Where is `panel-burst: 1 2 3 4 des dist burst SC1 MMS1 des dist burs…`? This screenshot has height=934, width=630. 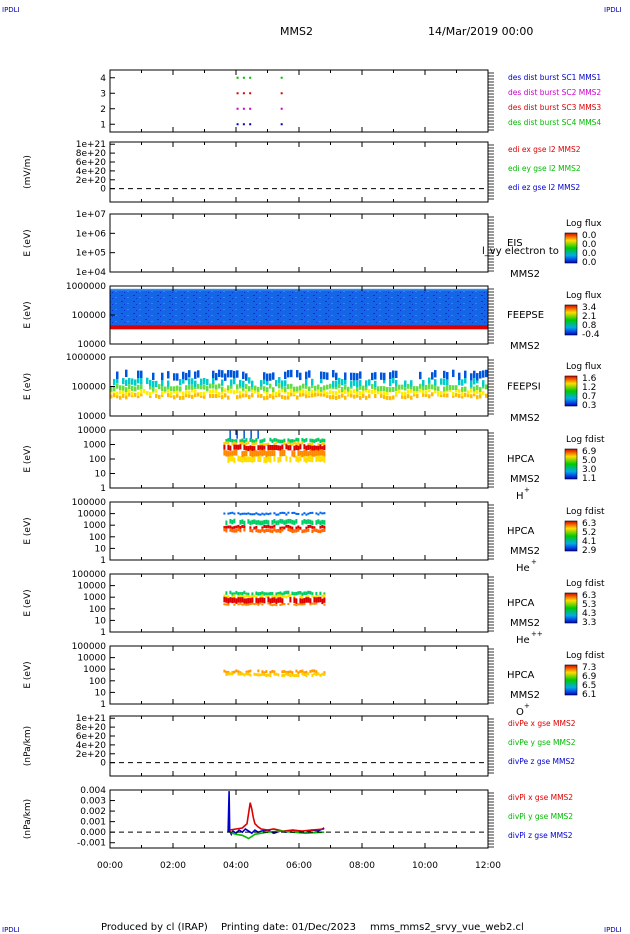
panel-burst: 1 2 3 4 des dist burst SC1 MMS1 des dist burs… is located at coordinates (350, 101).